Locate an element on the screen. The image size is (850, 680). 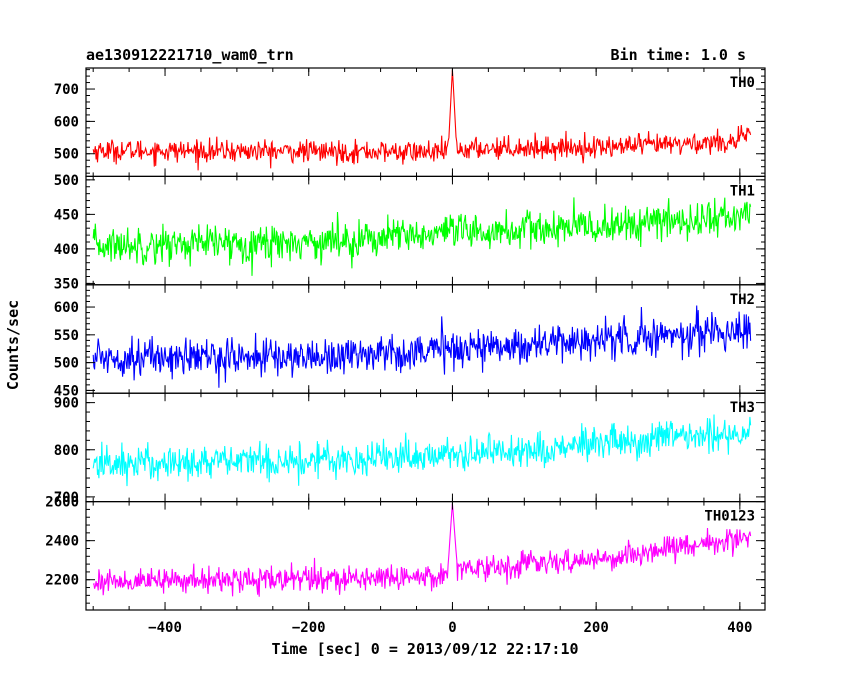
series-line-th0123 is located at coordinates (422, 550).